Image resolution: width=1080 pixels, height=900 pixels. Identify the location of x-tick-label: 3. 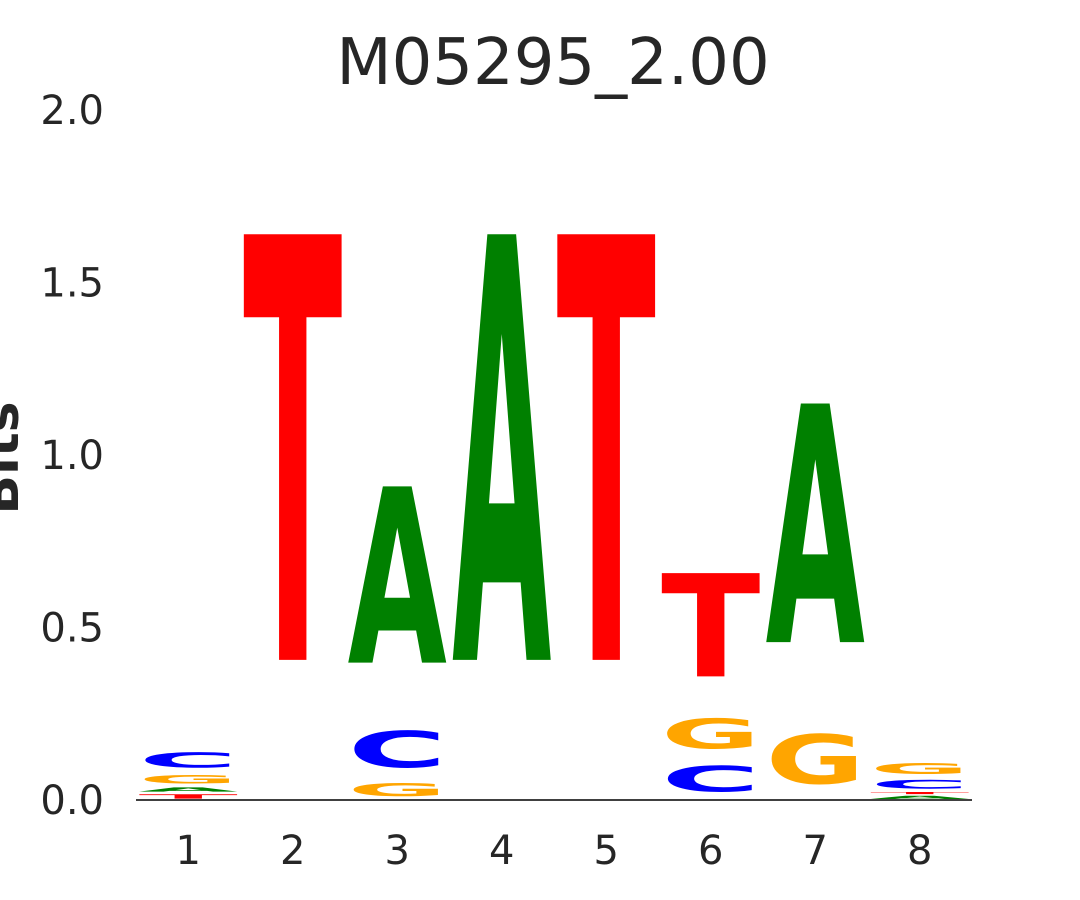
(397, 851).